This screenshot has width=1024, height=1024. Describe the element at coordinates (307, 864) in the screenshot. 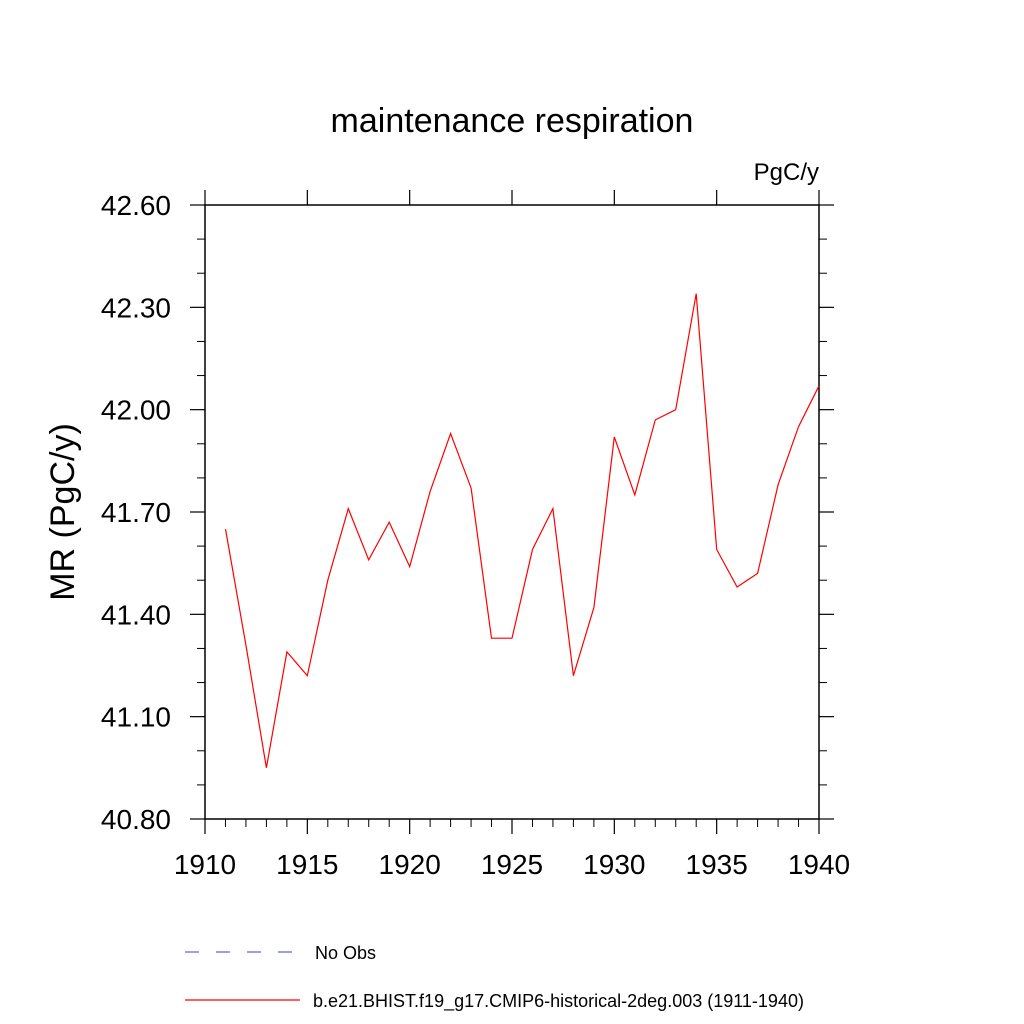

I see `x-tick-label: 1915` at that location.